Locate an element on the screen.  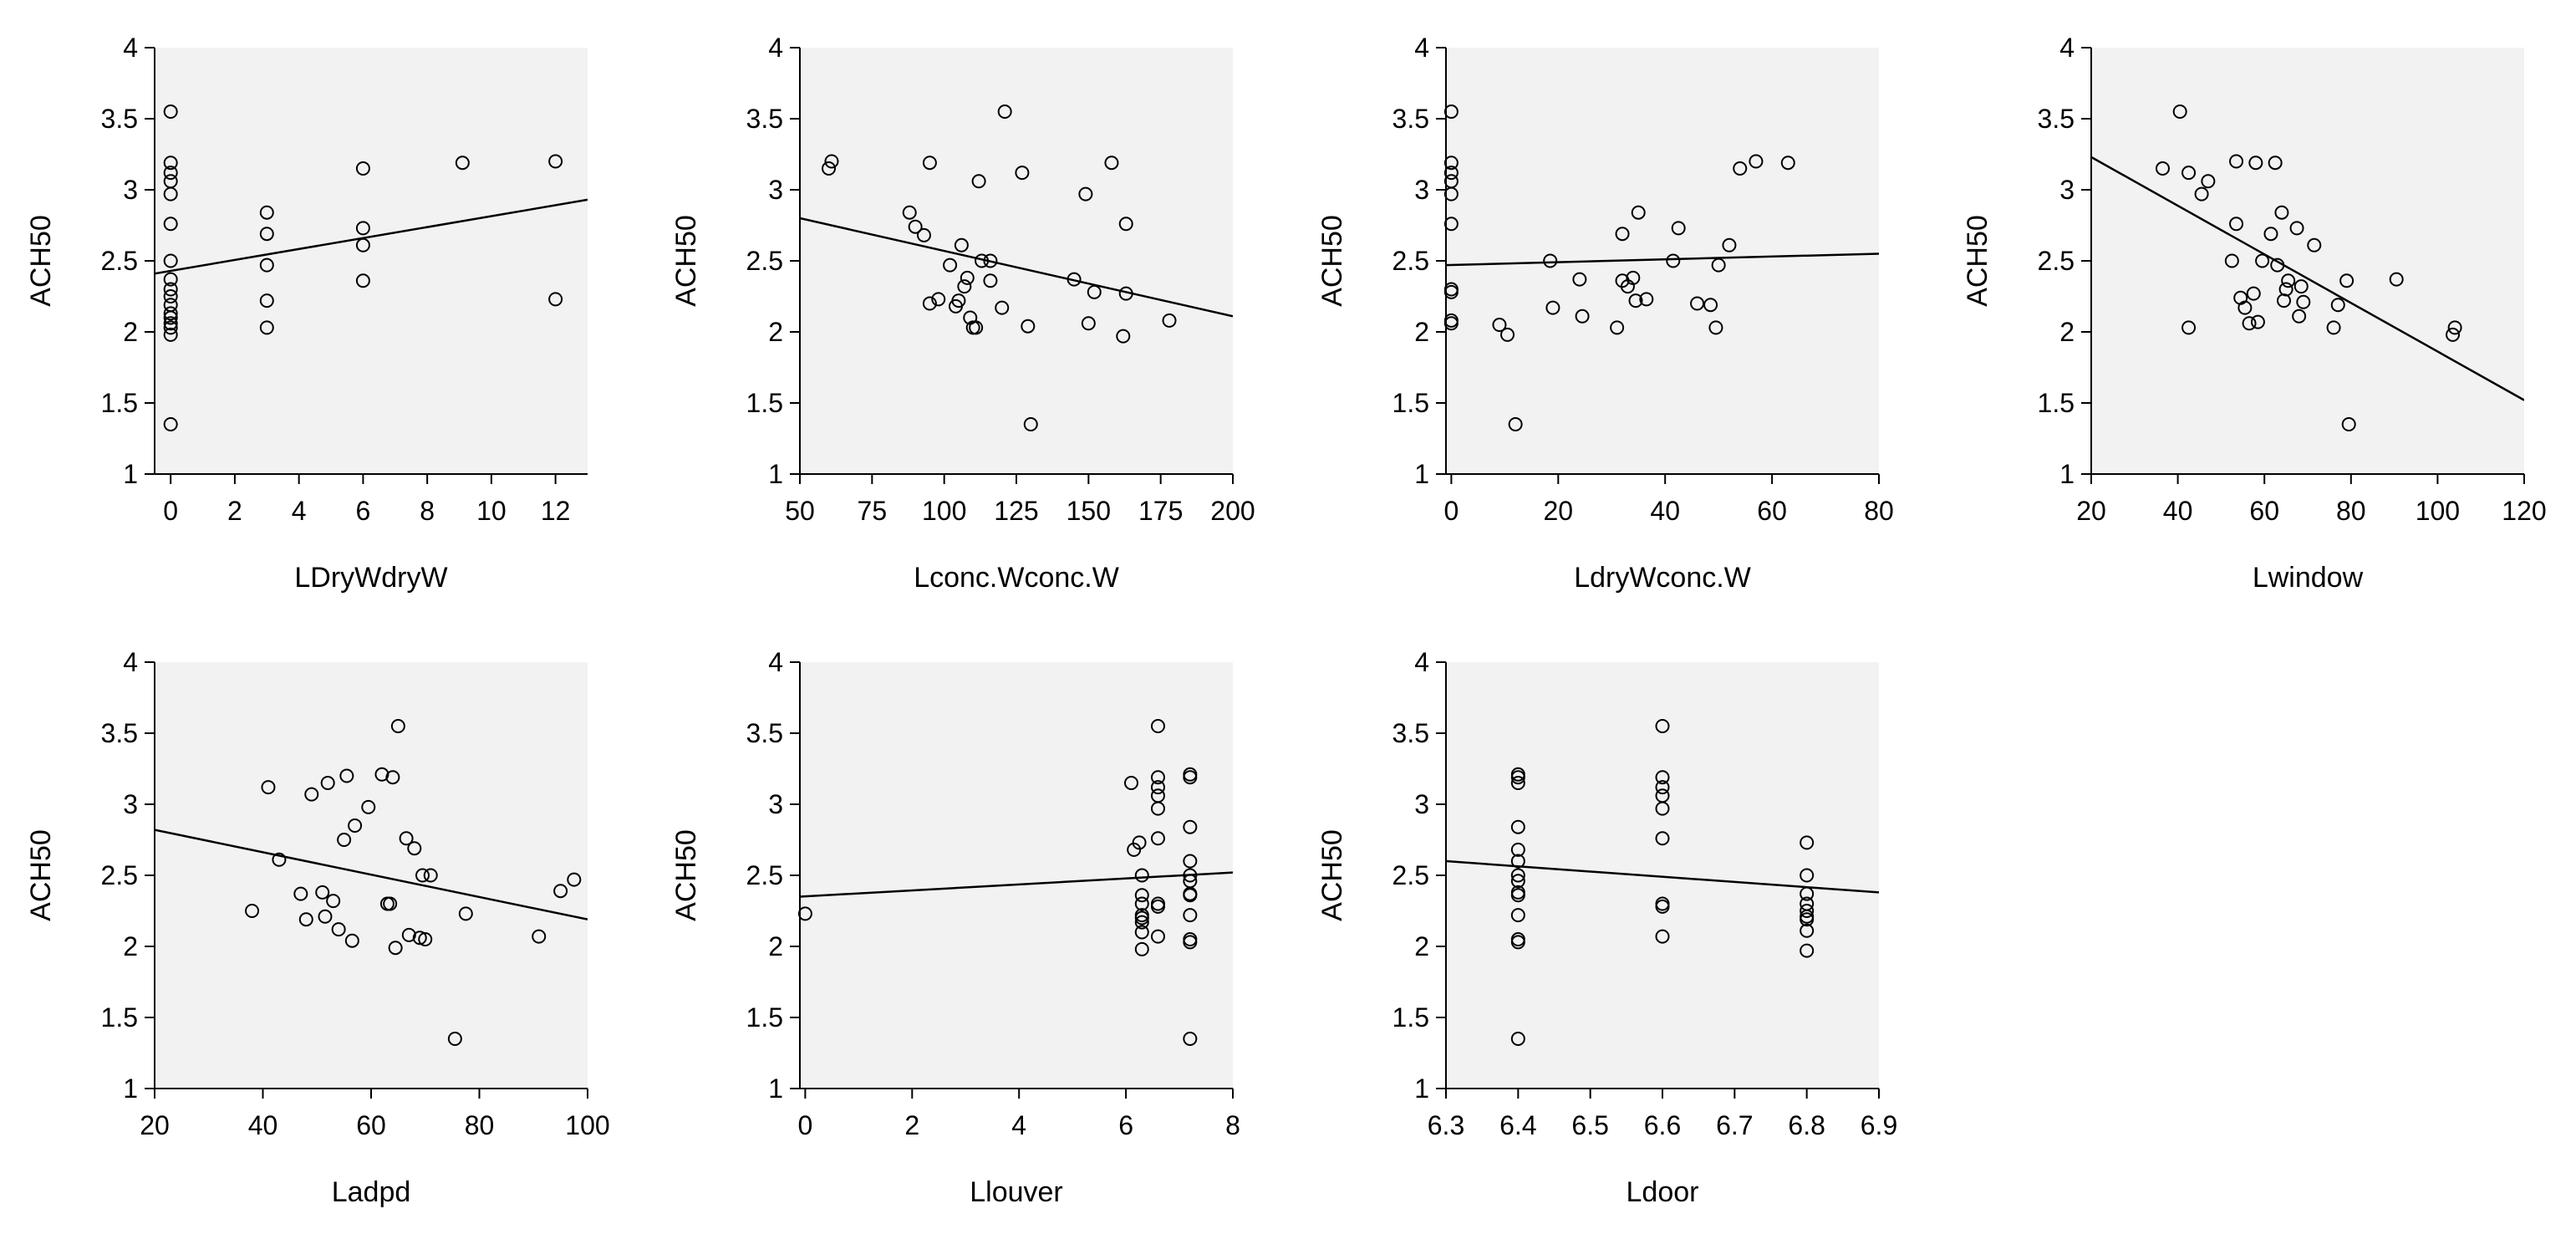
x-axis-label: Lwindow is located at coordinates (2308, 578).